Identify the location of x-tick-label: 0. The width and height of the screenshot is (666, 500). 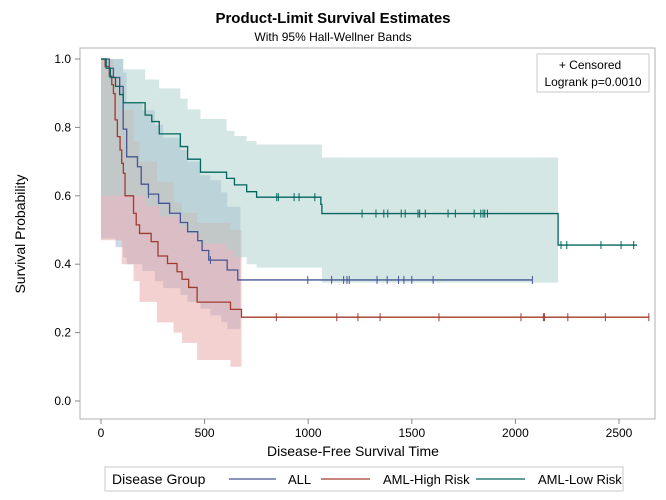
(101, 433).